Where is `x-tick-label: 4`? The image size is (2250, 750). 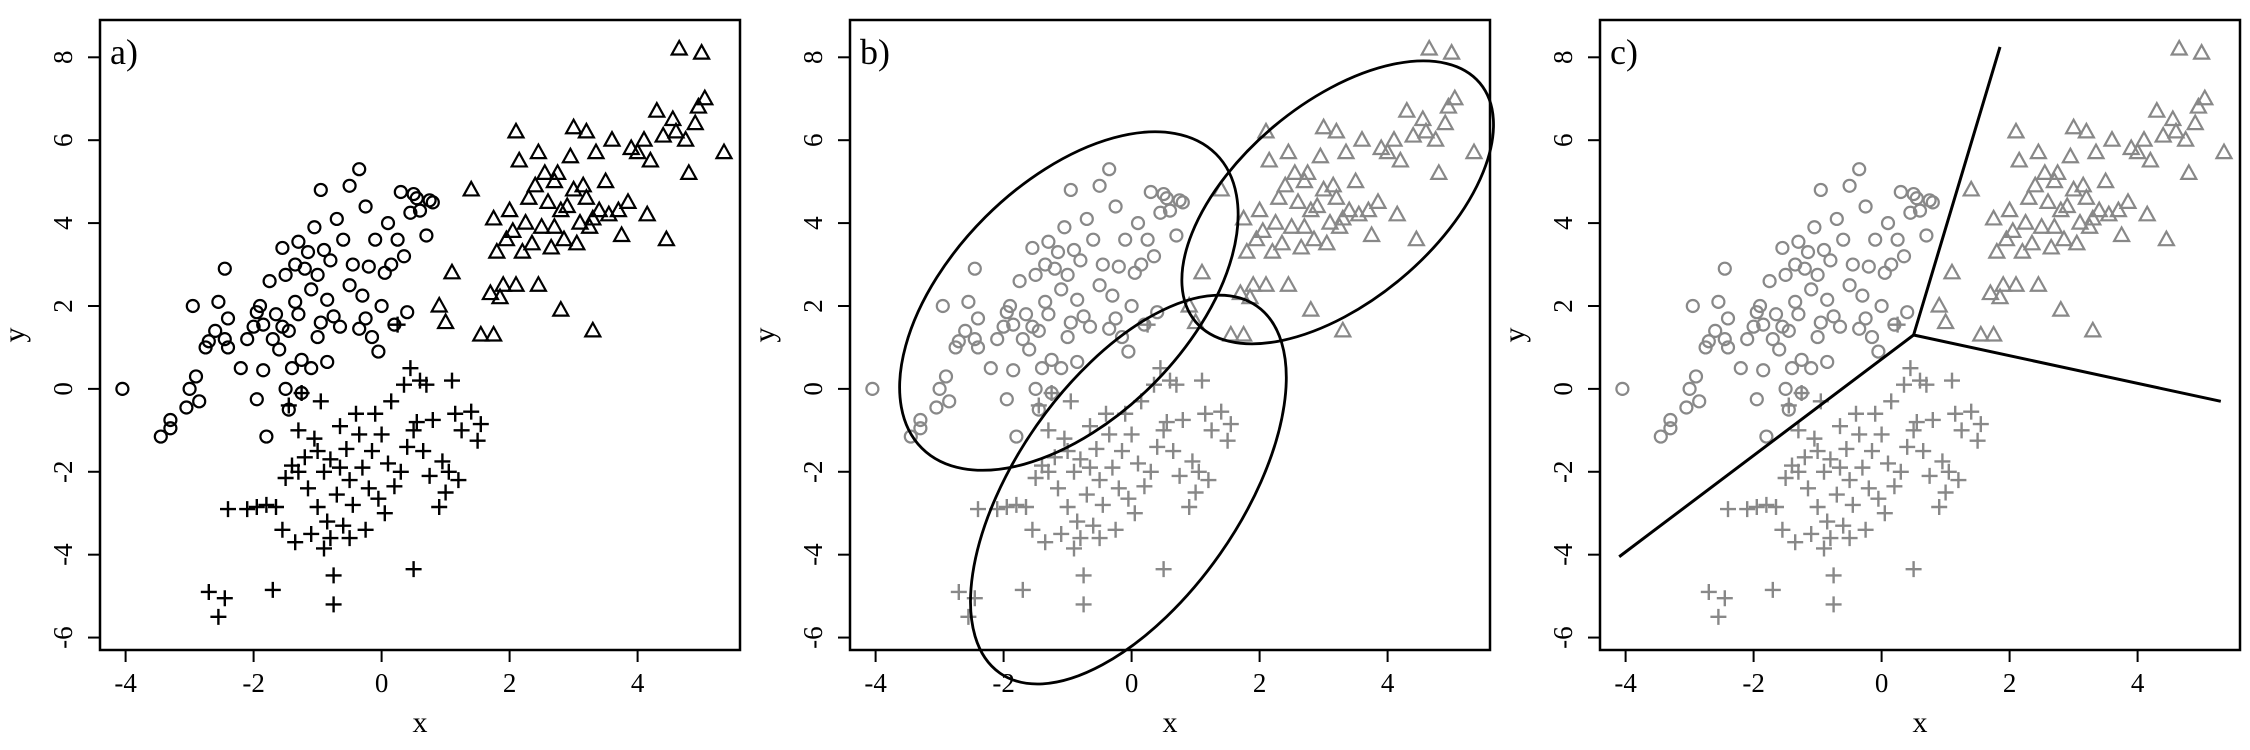
x-tick-label: 4 is located at coordinates (2138, 683).